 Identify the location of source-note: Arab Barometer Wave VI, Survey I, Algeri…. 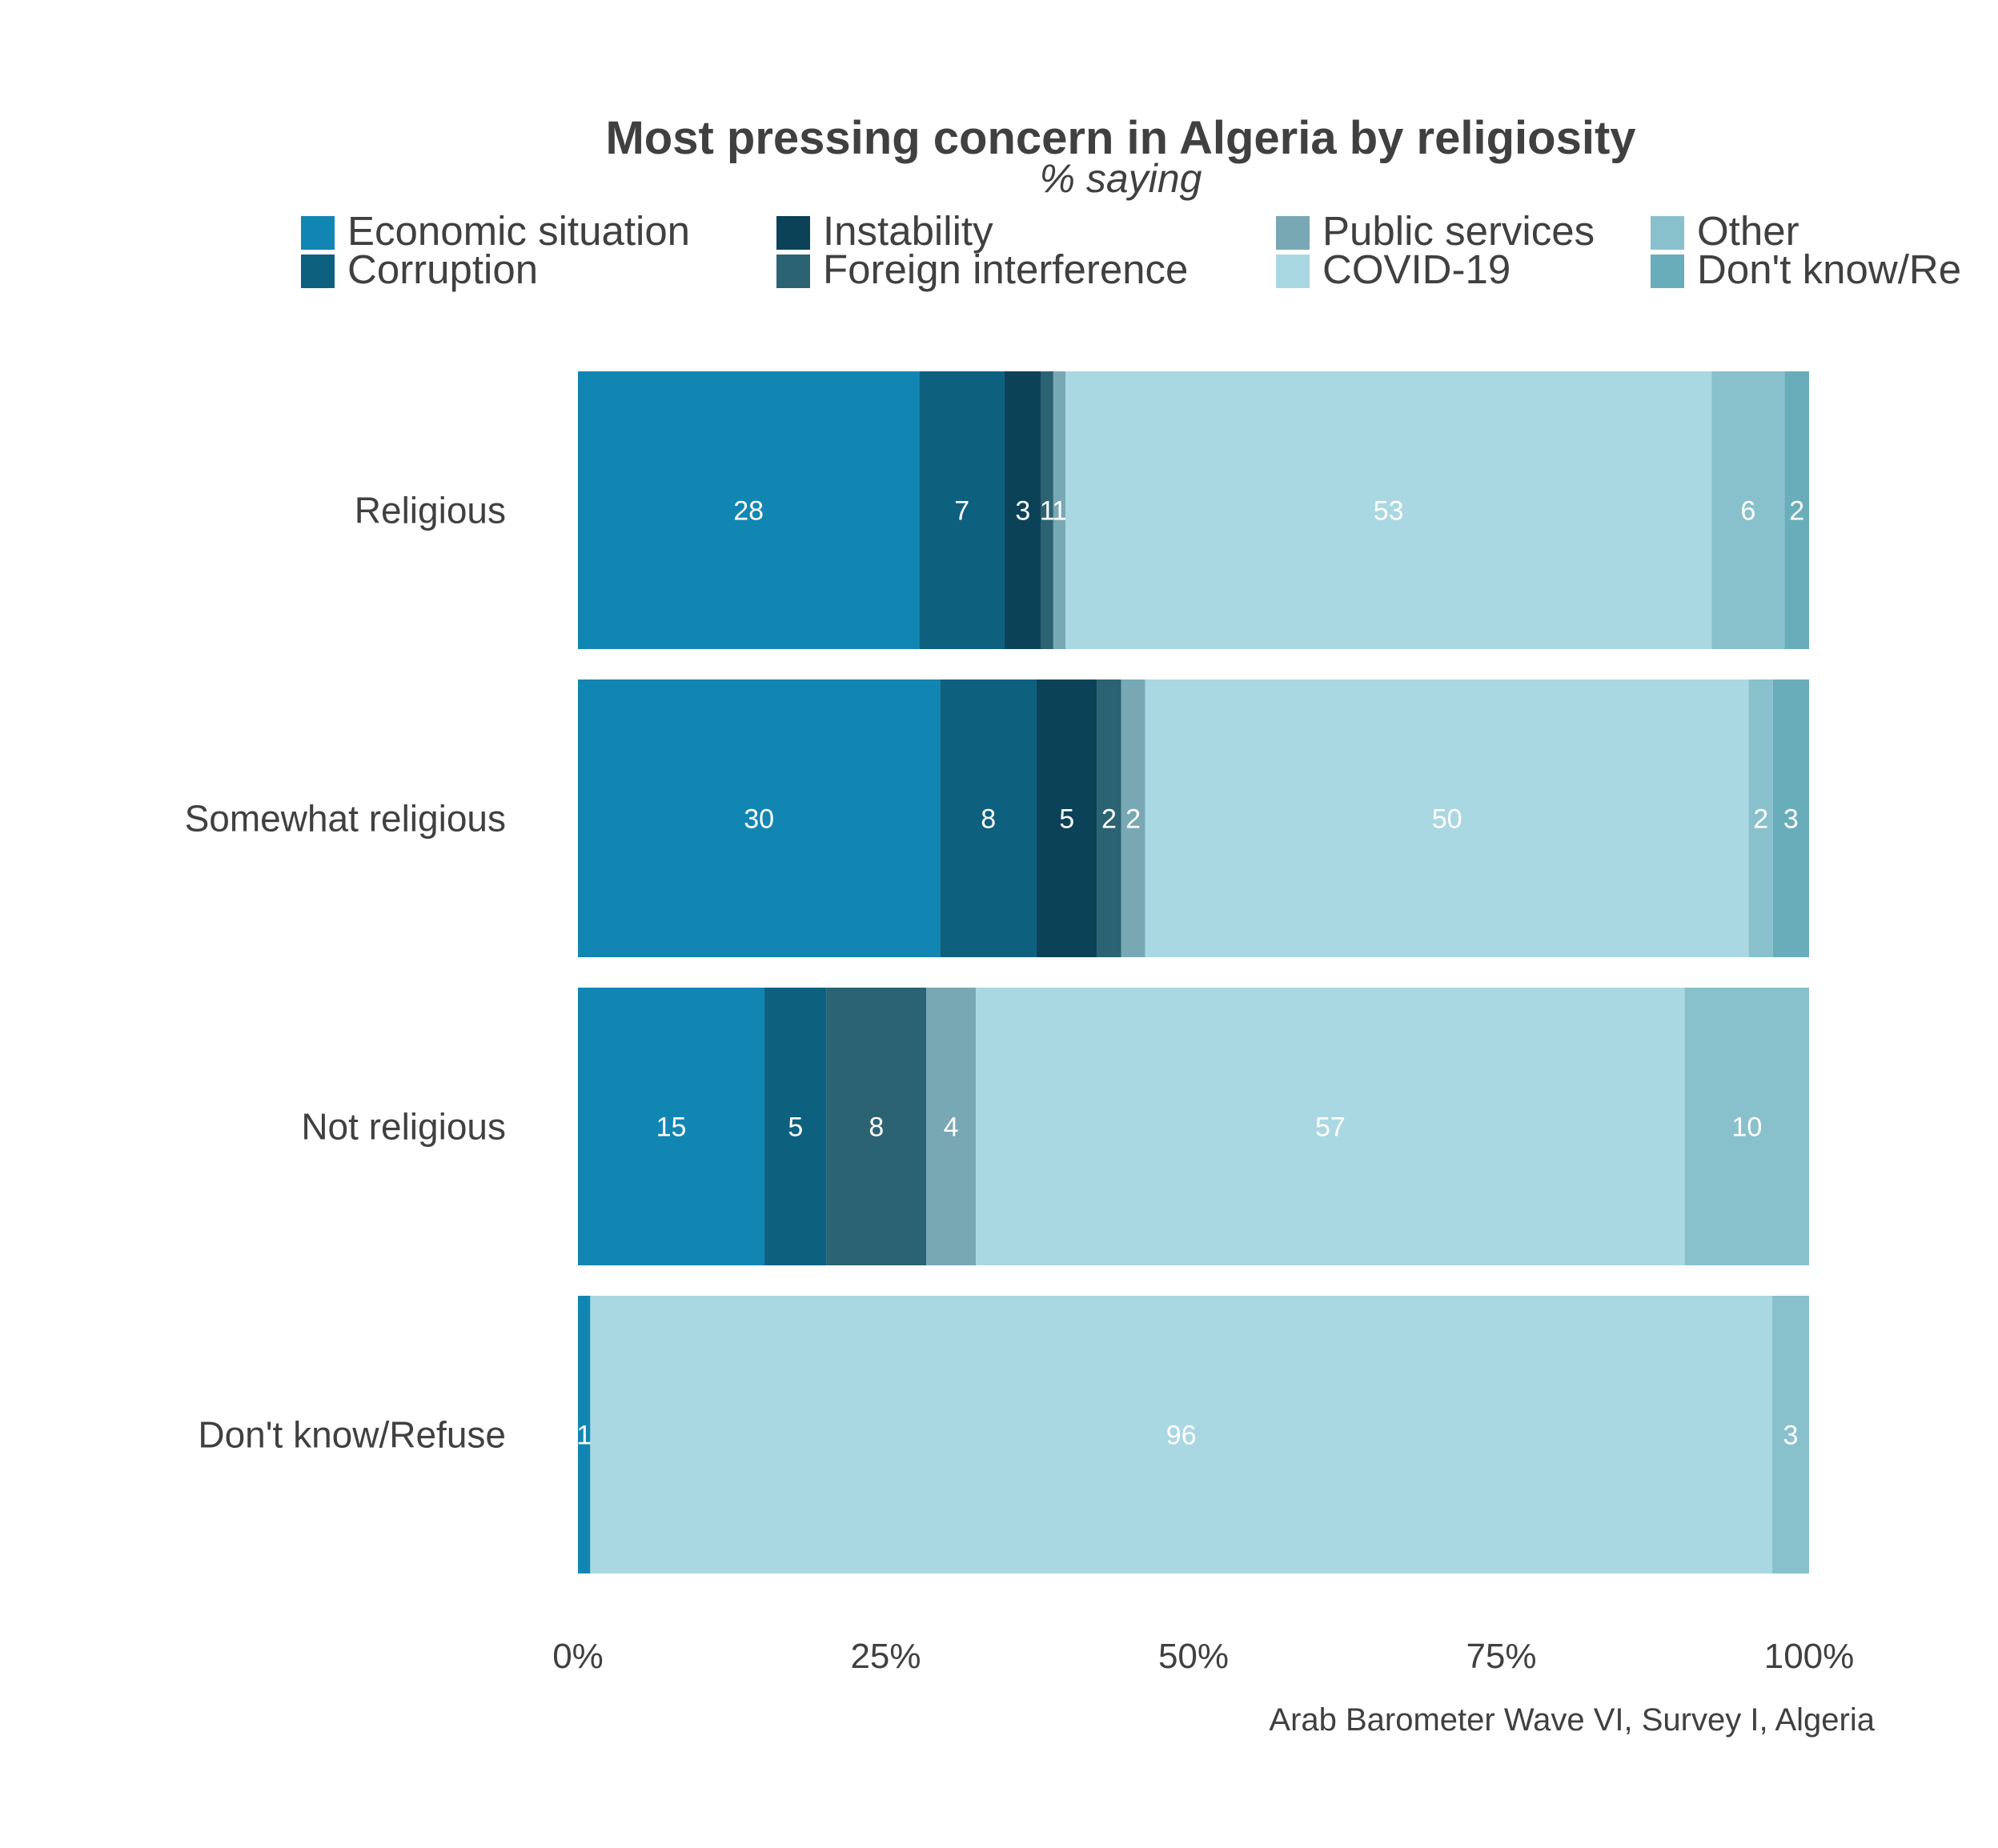
(1572, 1720).